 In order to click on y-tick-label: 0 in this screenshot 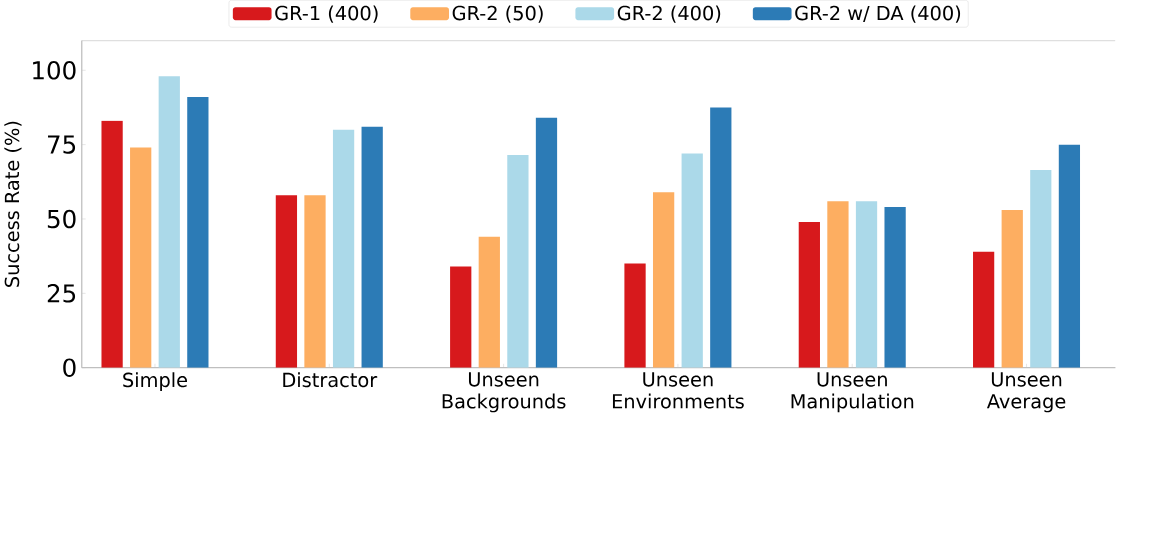, I will do `click(69, 368)`.